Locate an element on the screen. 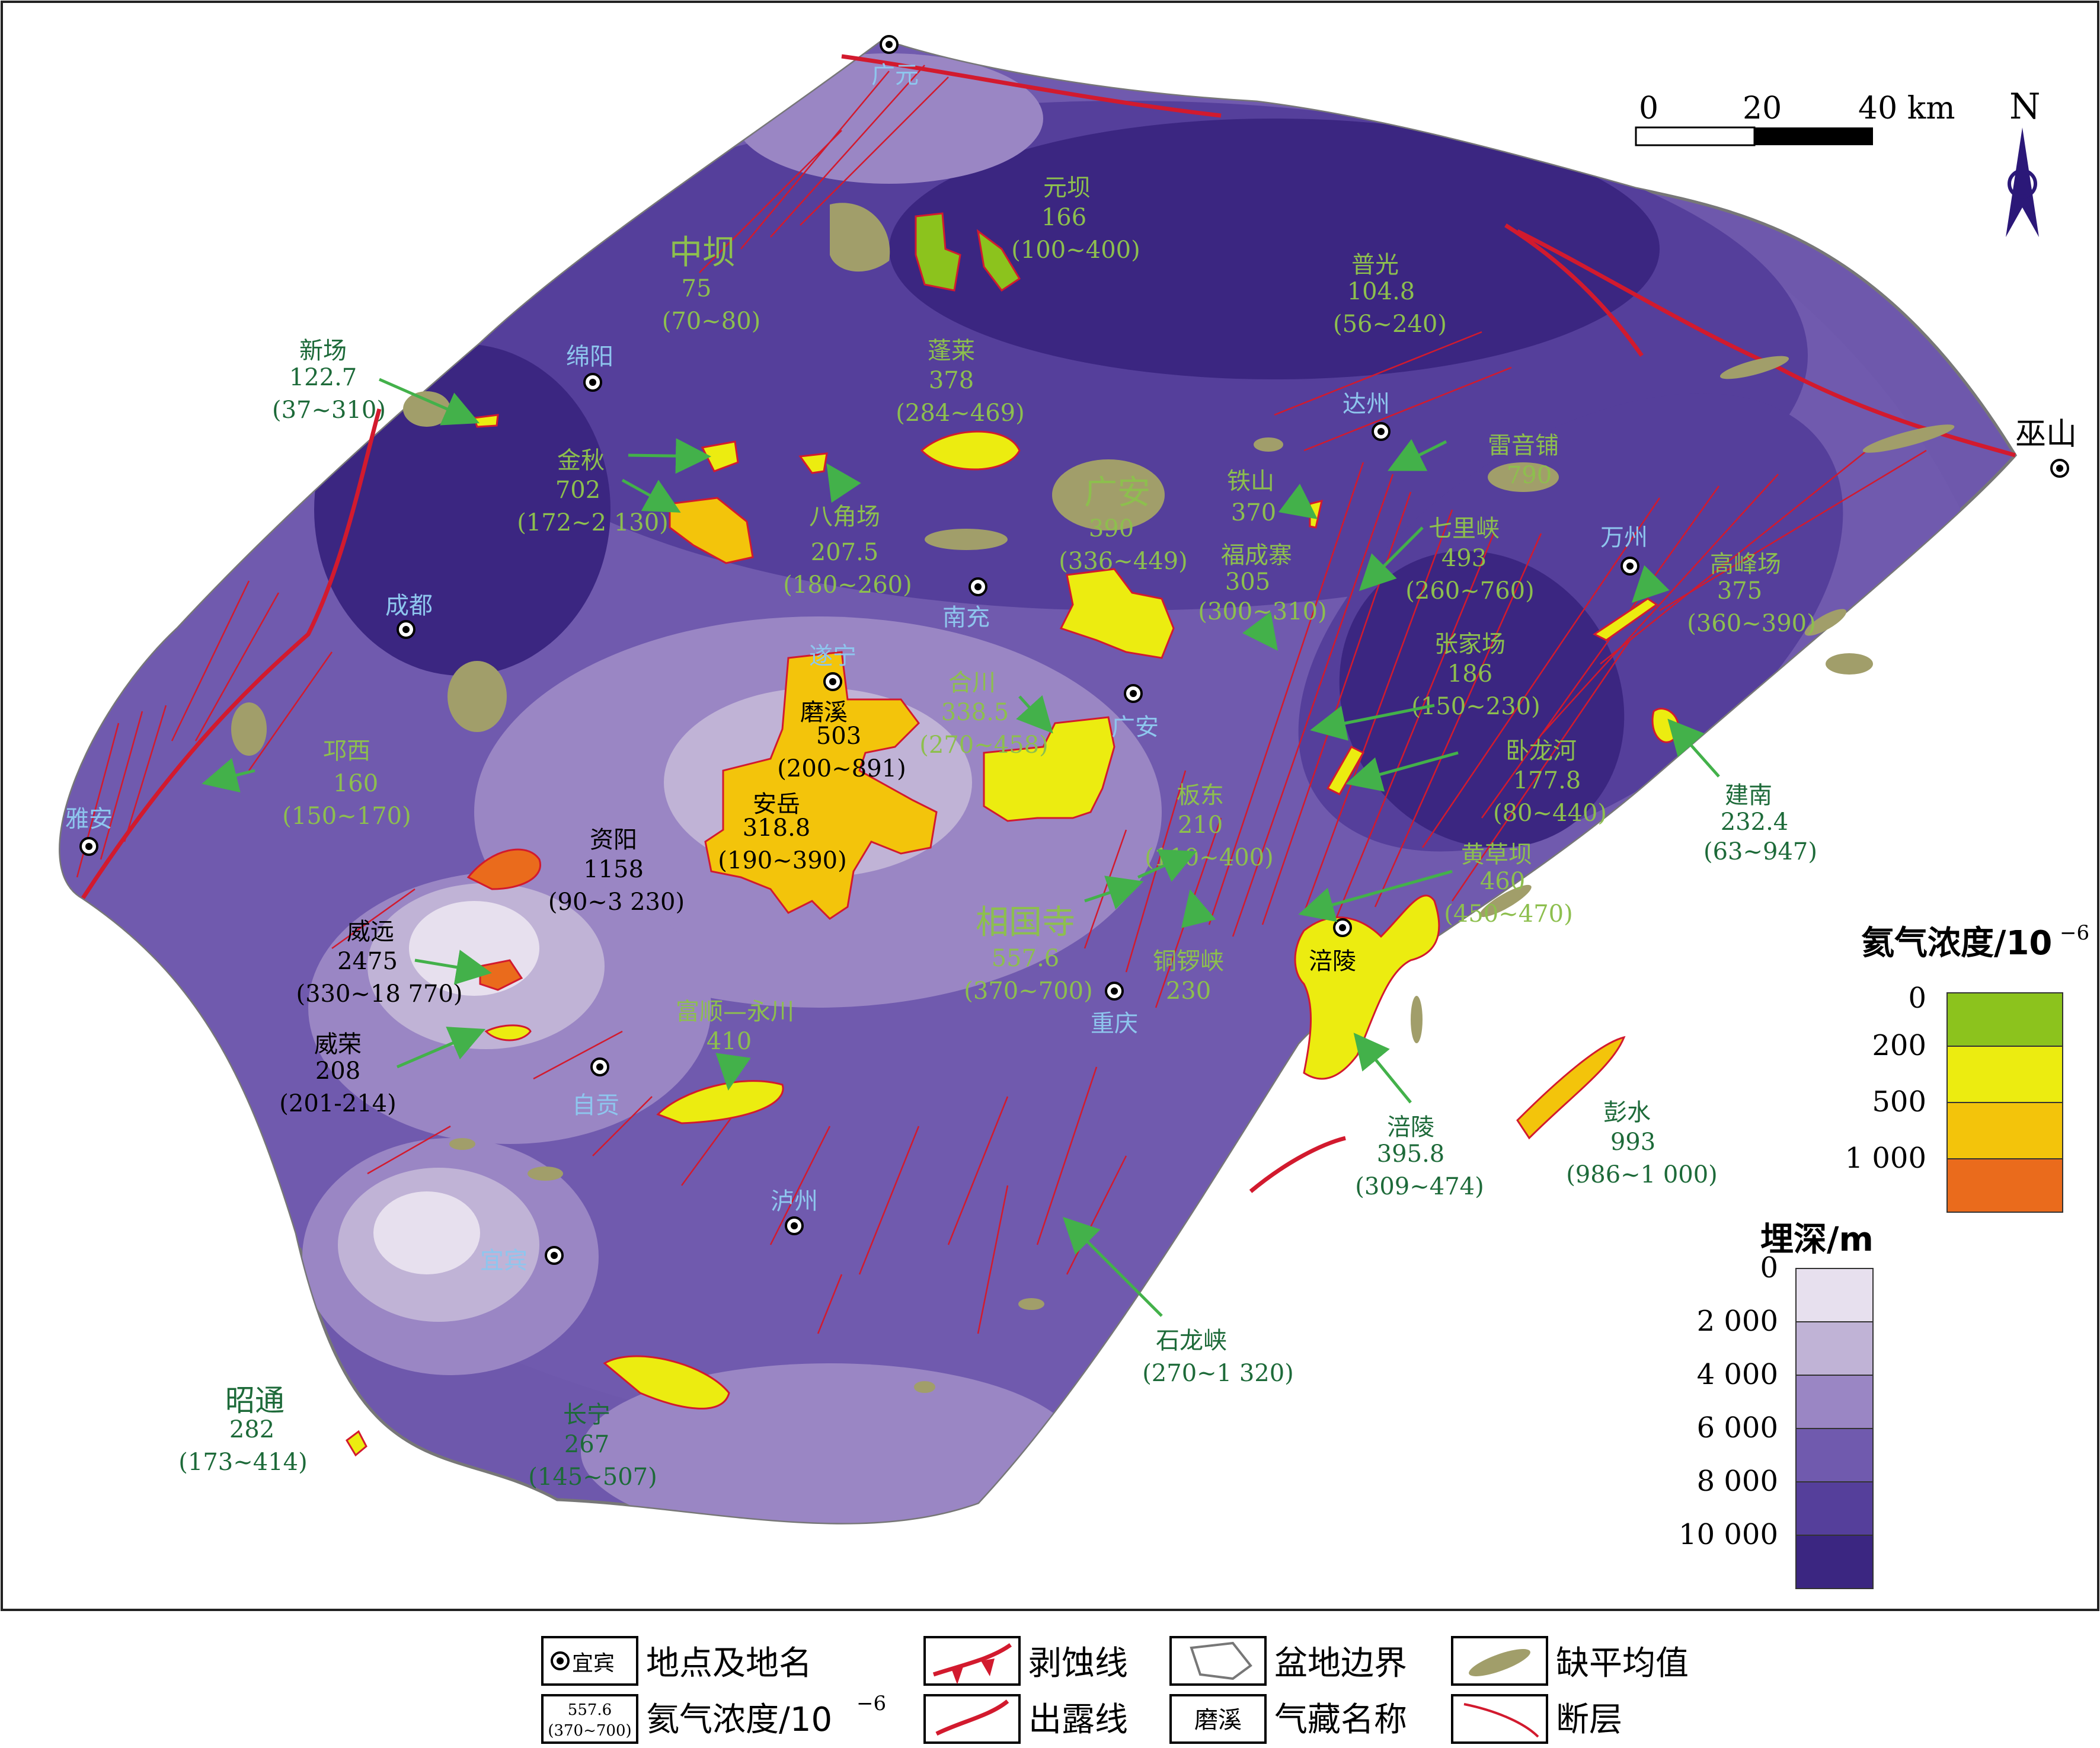 The width and height of the screenshot is (2100, 1748). label-zhongba: 中坝 75 (70~80) is located at coordinates (711, 284).